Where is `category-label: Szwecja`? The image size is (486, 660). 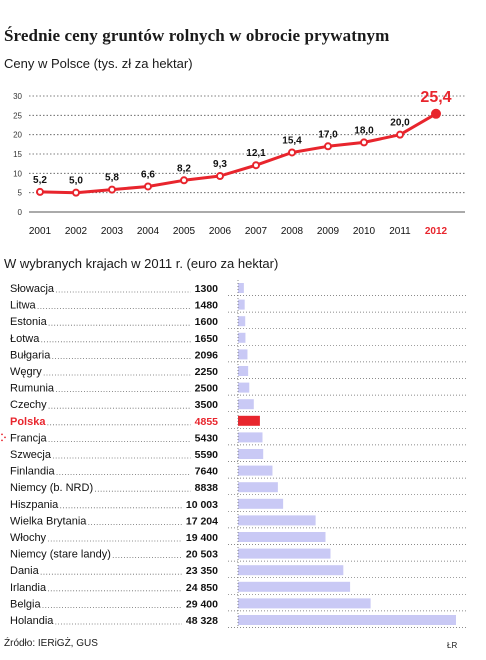
category-label: Szwecja is located at coordinates (31, 455).